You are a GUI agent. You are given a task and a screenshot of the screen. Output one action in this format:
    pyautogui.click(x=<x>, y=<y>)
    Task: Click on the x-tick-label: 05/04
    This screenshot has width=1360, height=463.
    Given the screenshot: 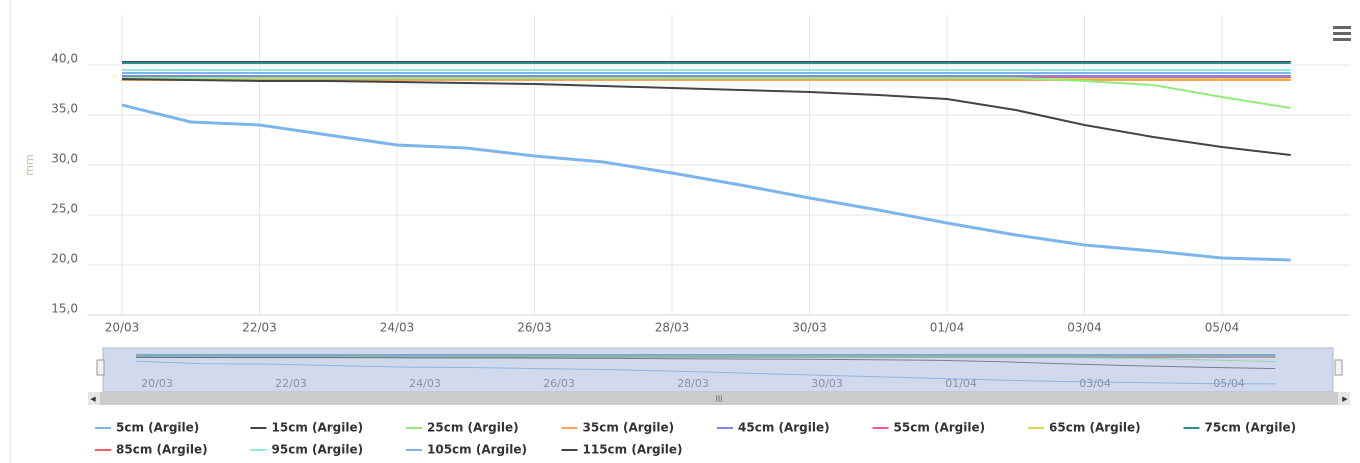 What is the action you would take?
    pyautogui.click(x=1222, y=328)
    